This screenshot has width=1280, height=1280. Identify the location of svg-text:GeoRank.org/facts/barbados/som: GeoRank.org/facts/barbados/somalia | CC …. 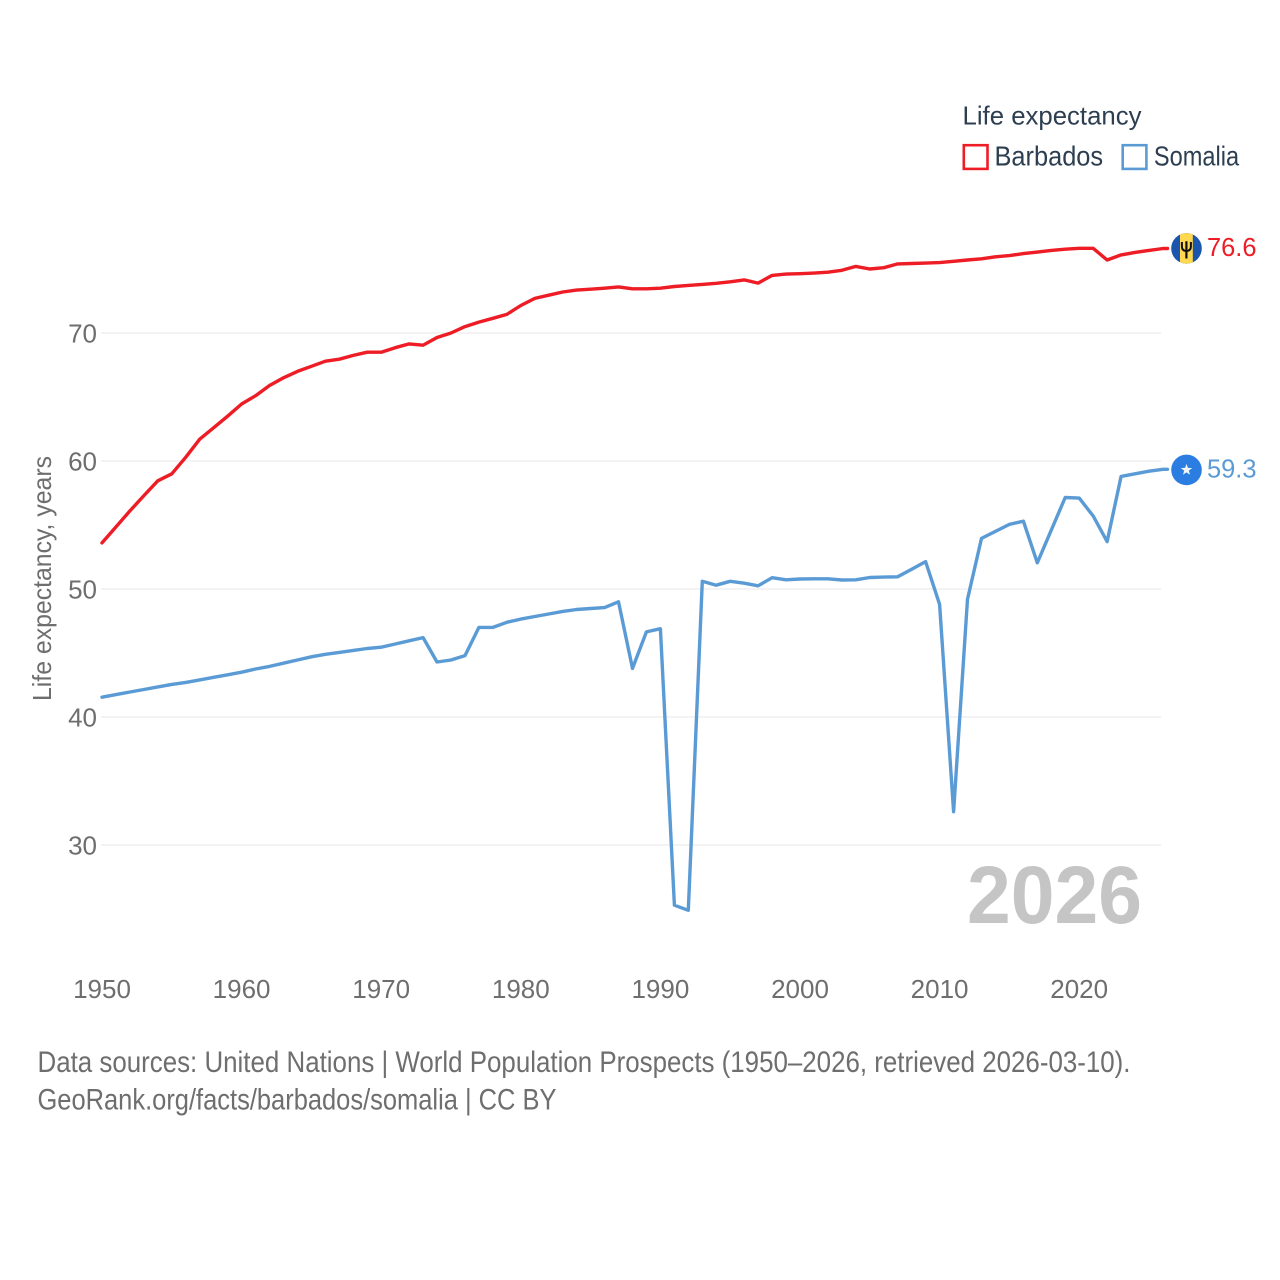
(297, 1100).